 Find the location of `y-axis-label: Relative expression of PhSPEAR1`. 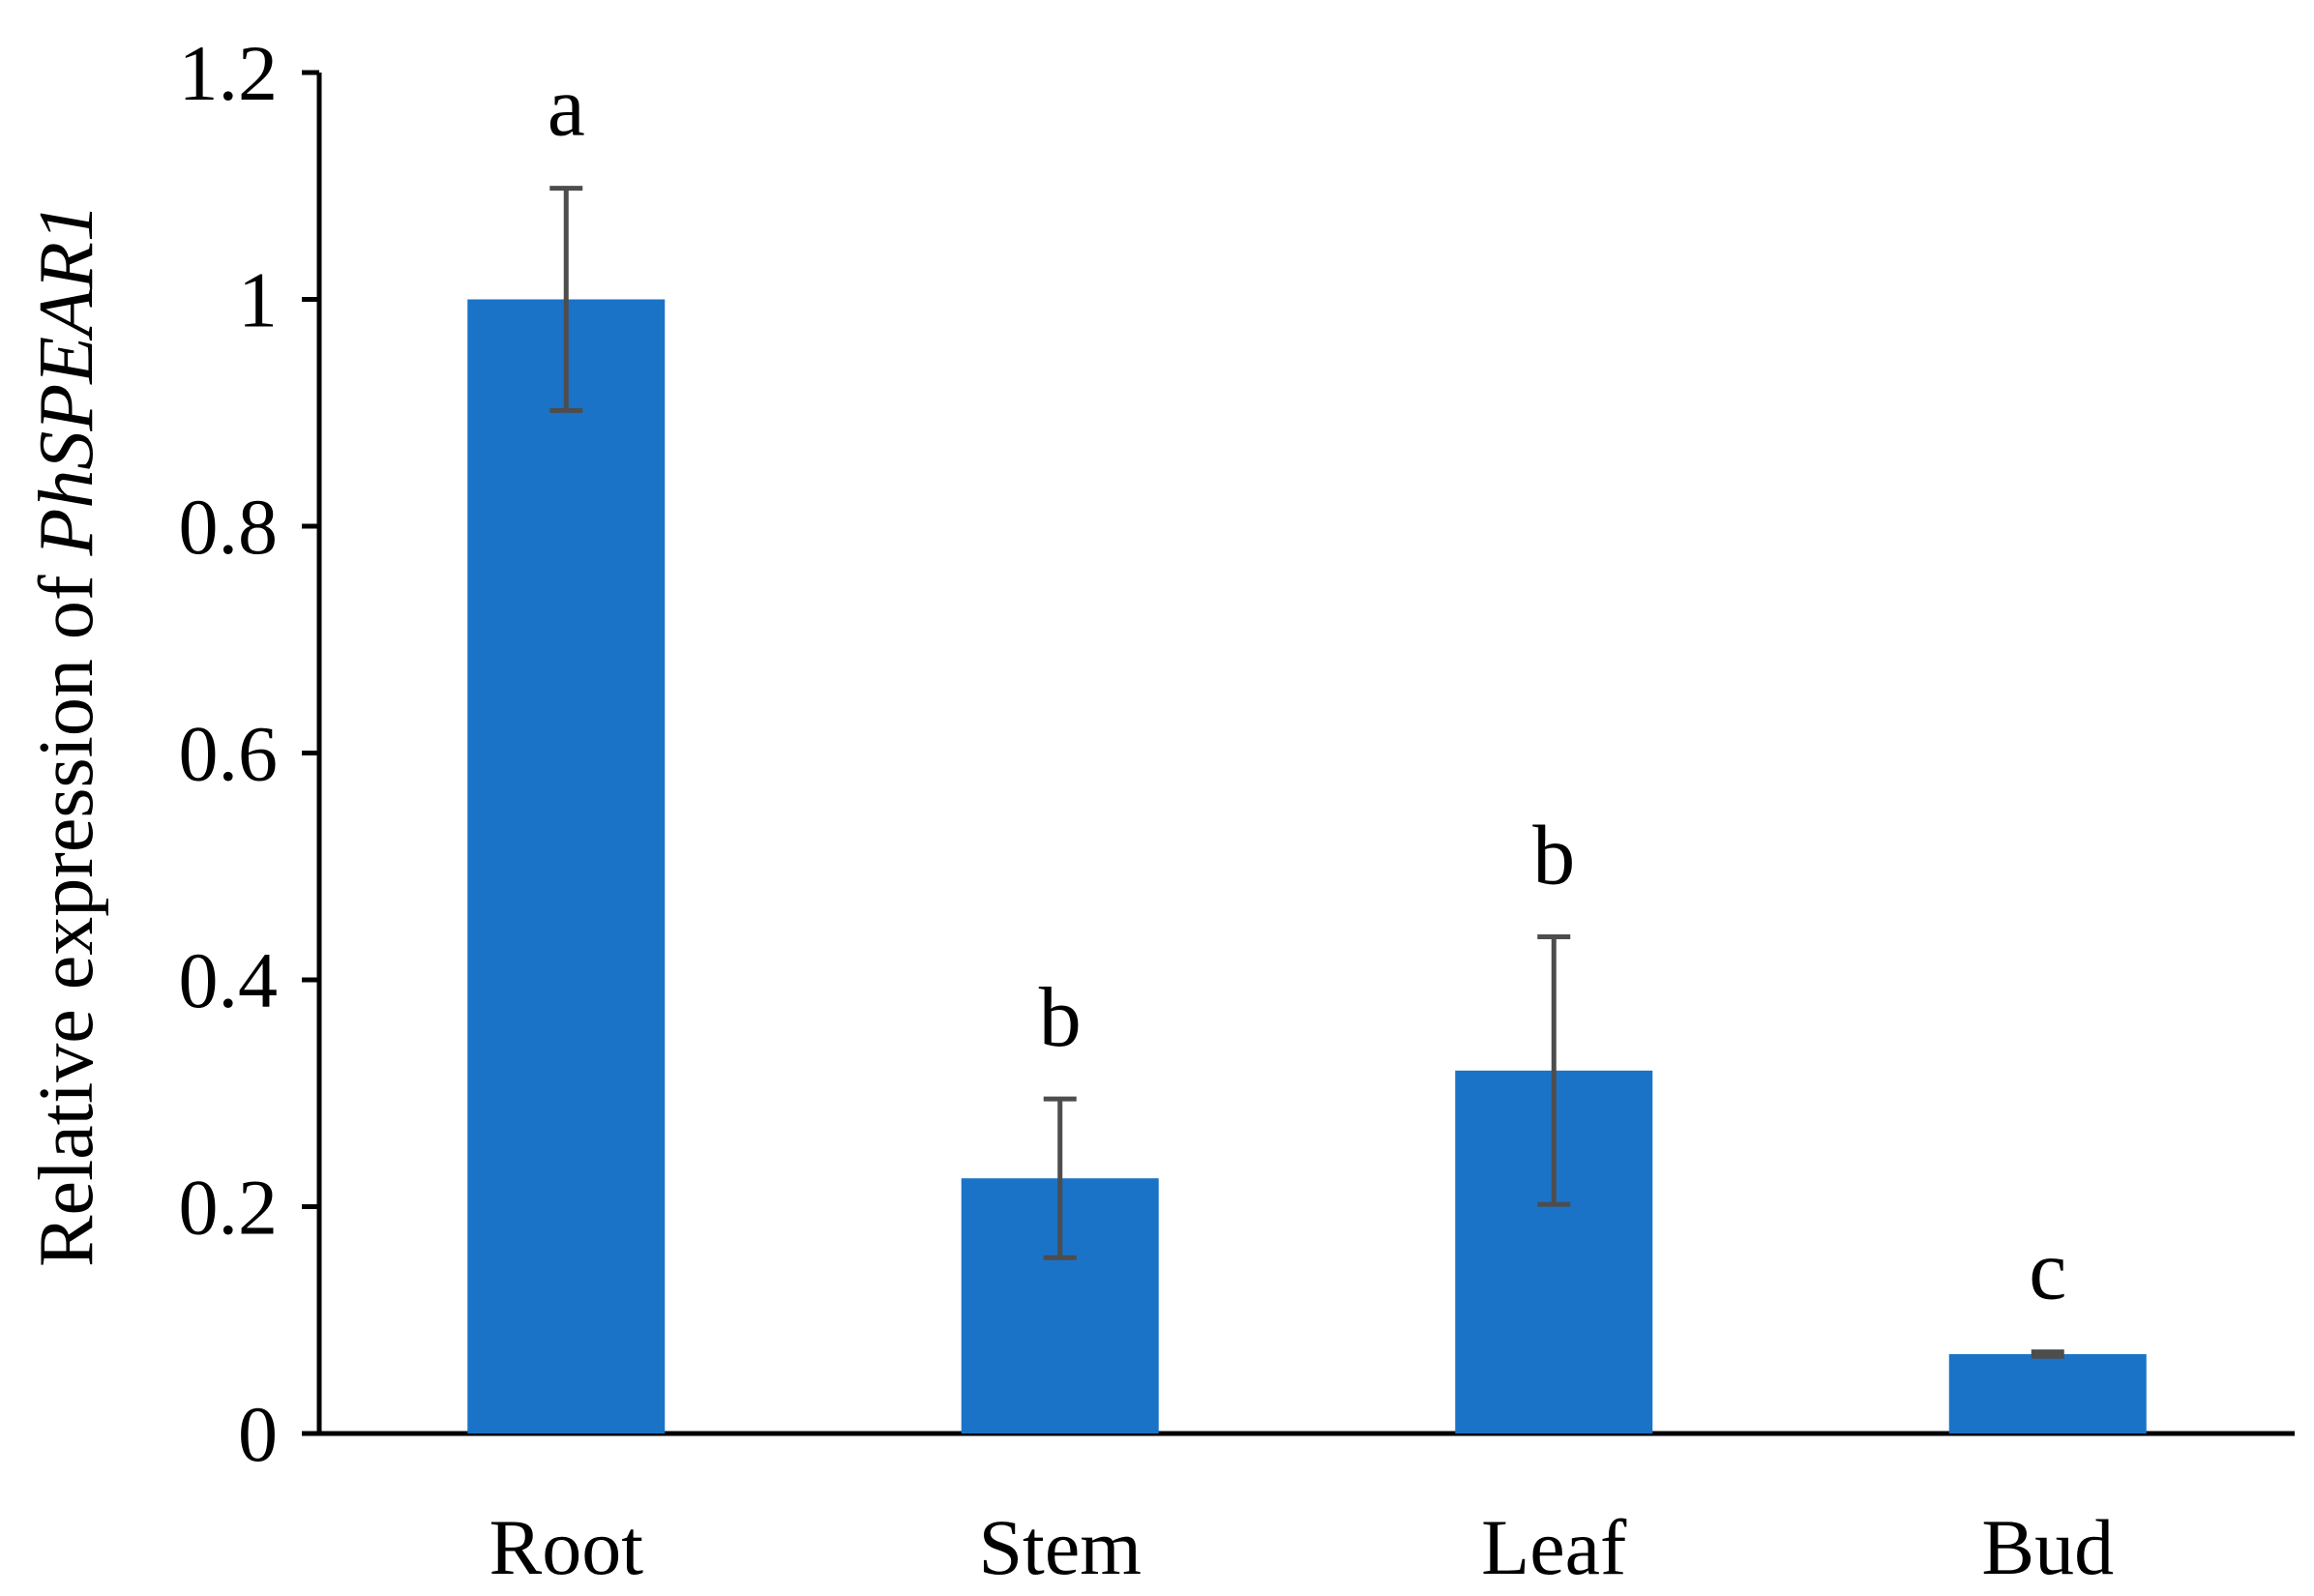

y-axis-label: Relative expression of PhSPEAR1 is located at coordinates (66, 735).